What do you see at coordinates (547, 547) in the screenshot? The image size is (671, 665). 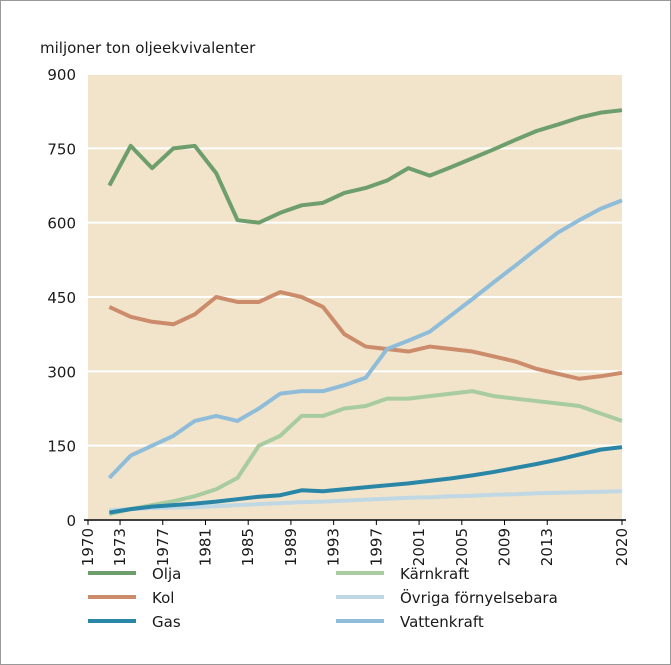 I see `x-tick-label: 2013` at bounding box center [547, 547].